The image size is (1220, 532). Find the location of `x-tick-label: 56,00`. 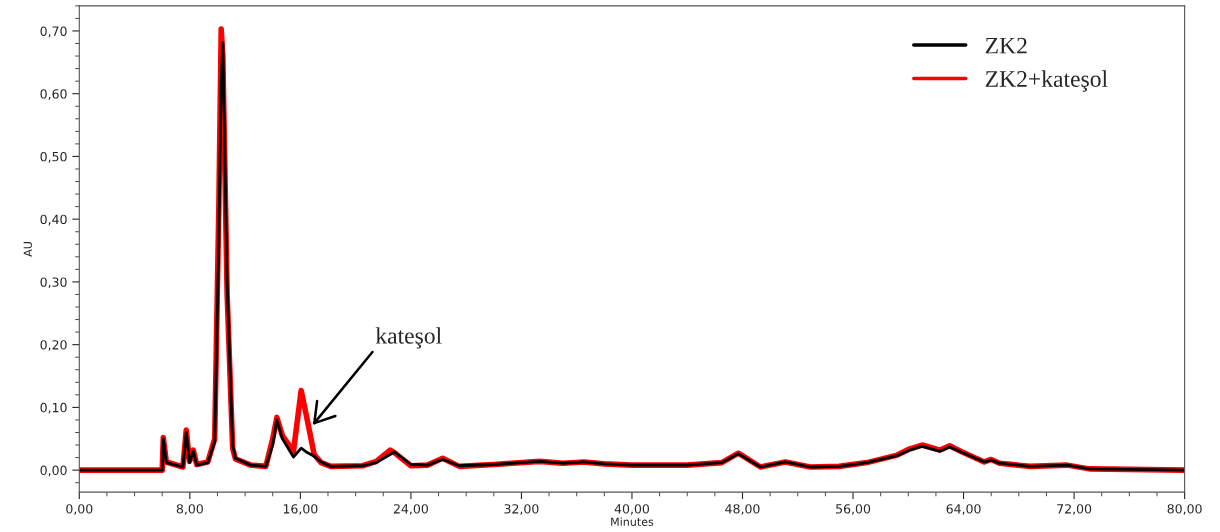

x-tick-label: 56,00 is located at coordinates (853, 509).